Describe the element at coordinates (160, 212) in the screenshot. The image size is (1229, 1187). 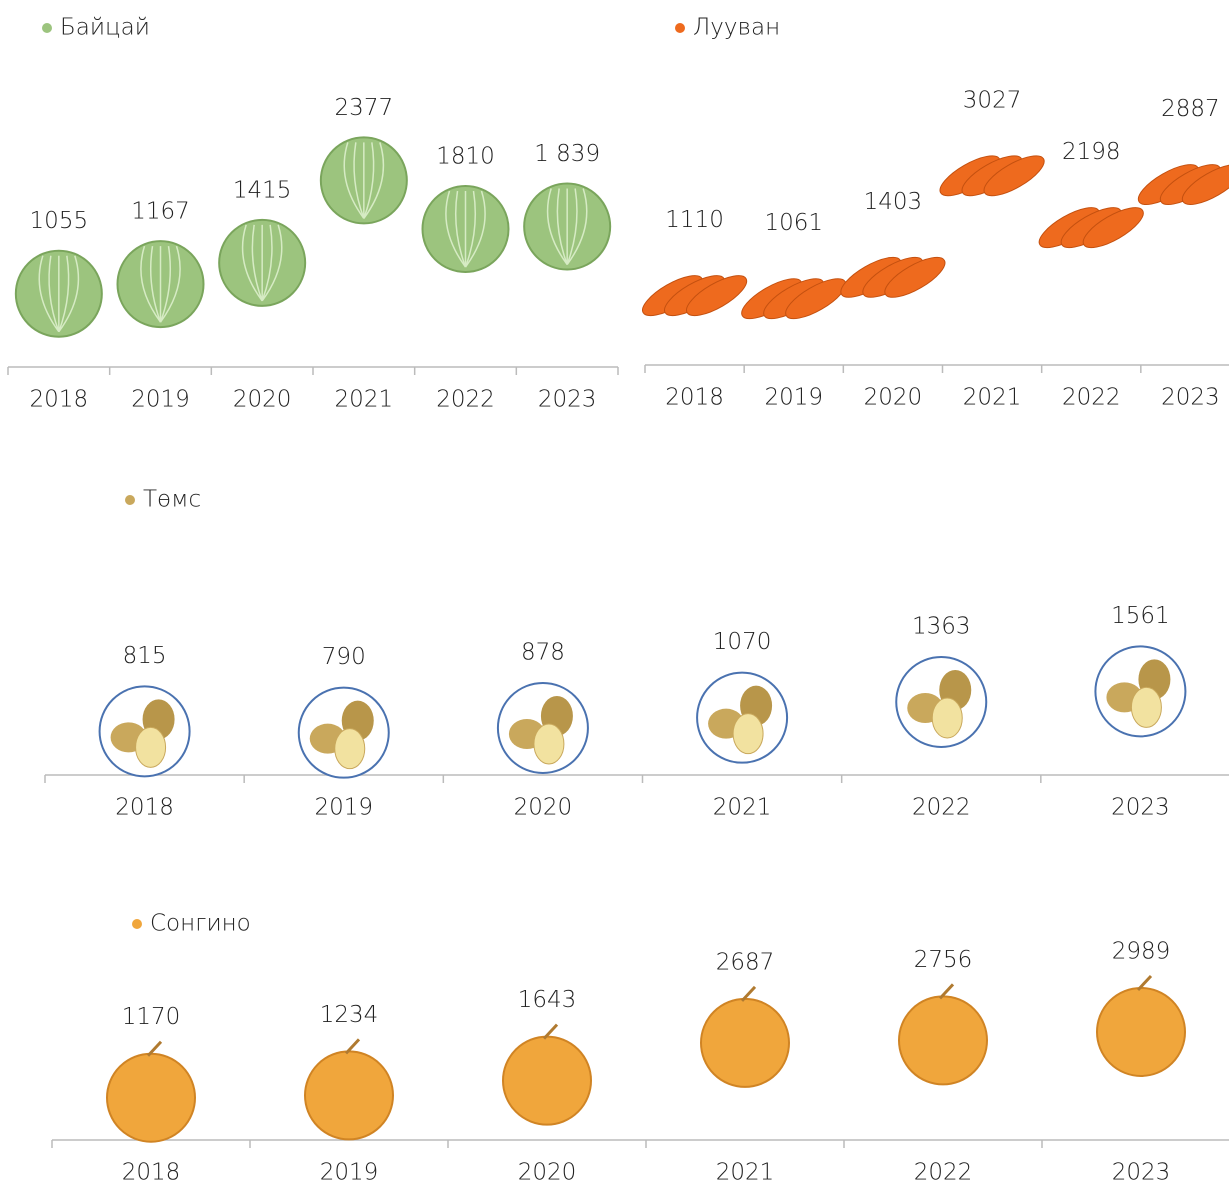
I see `data-label: 1167` at that location.